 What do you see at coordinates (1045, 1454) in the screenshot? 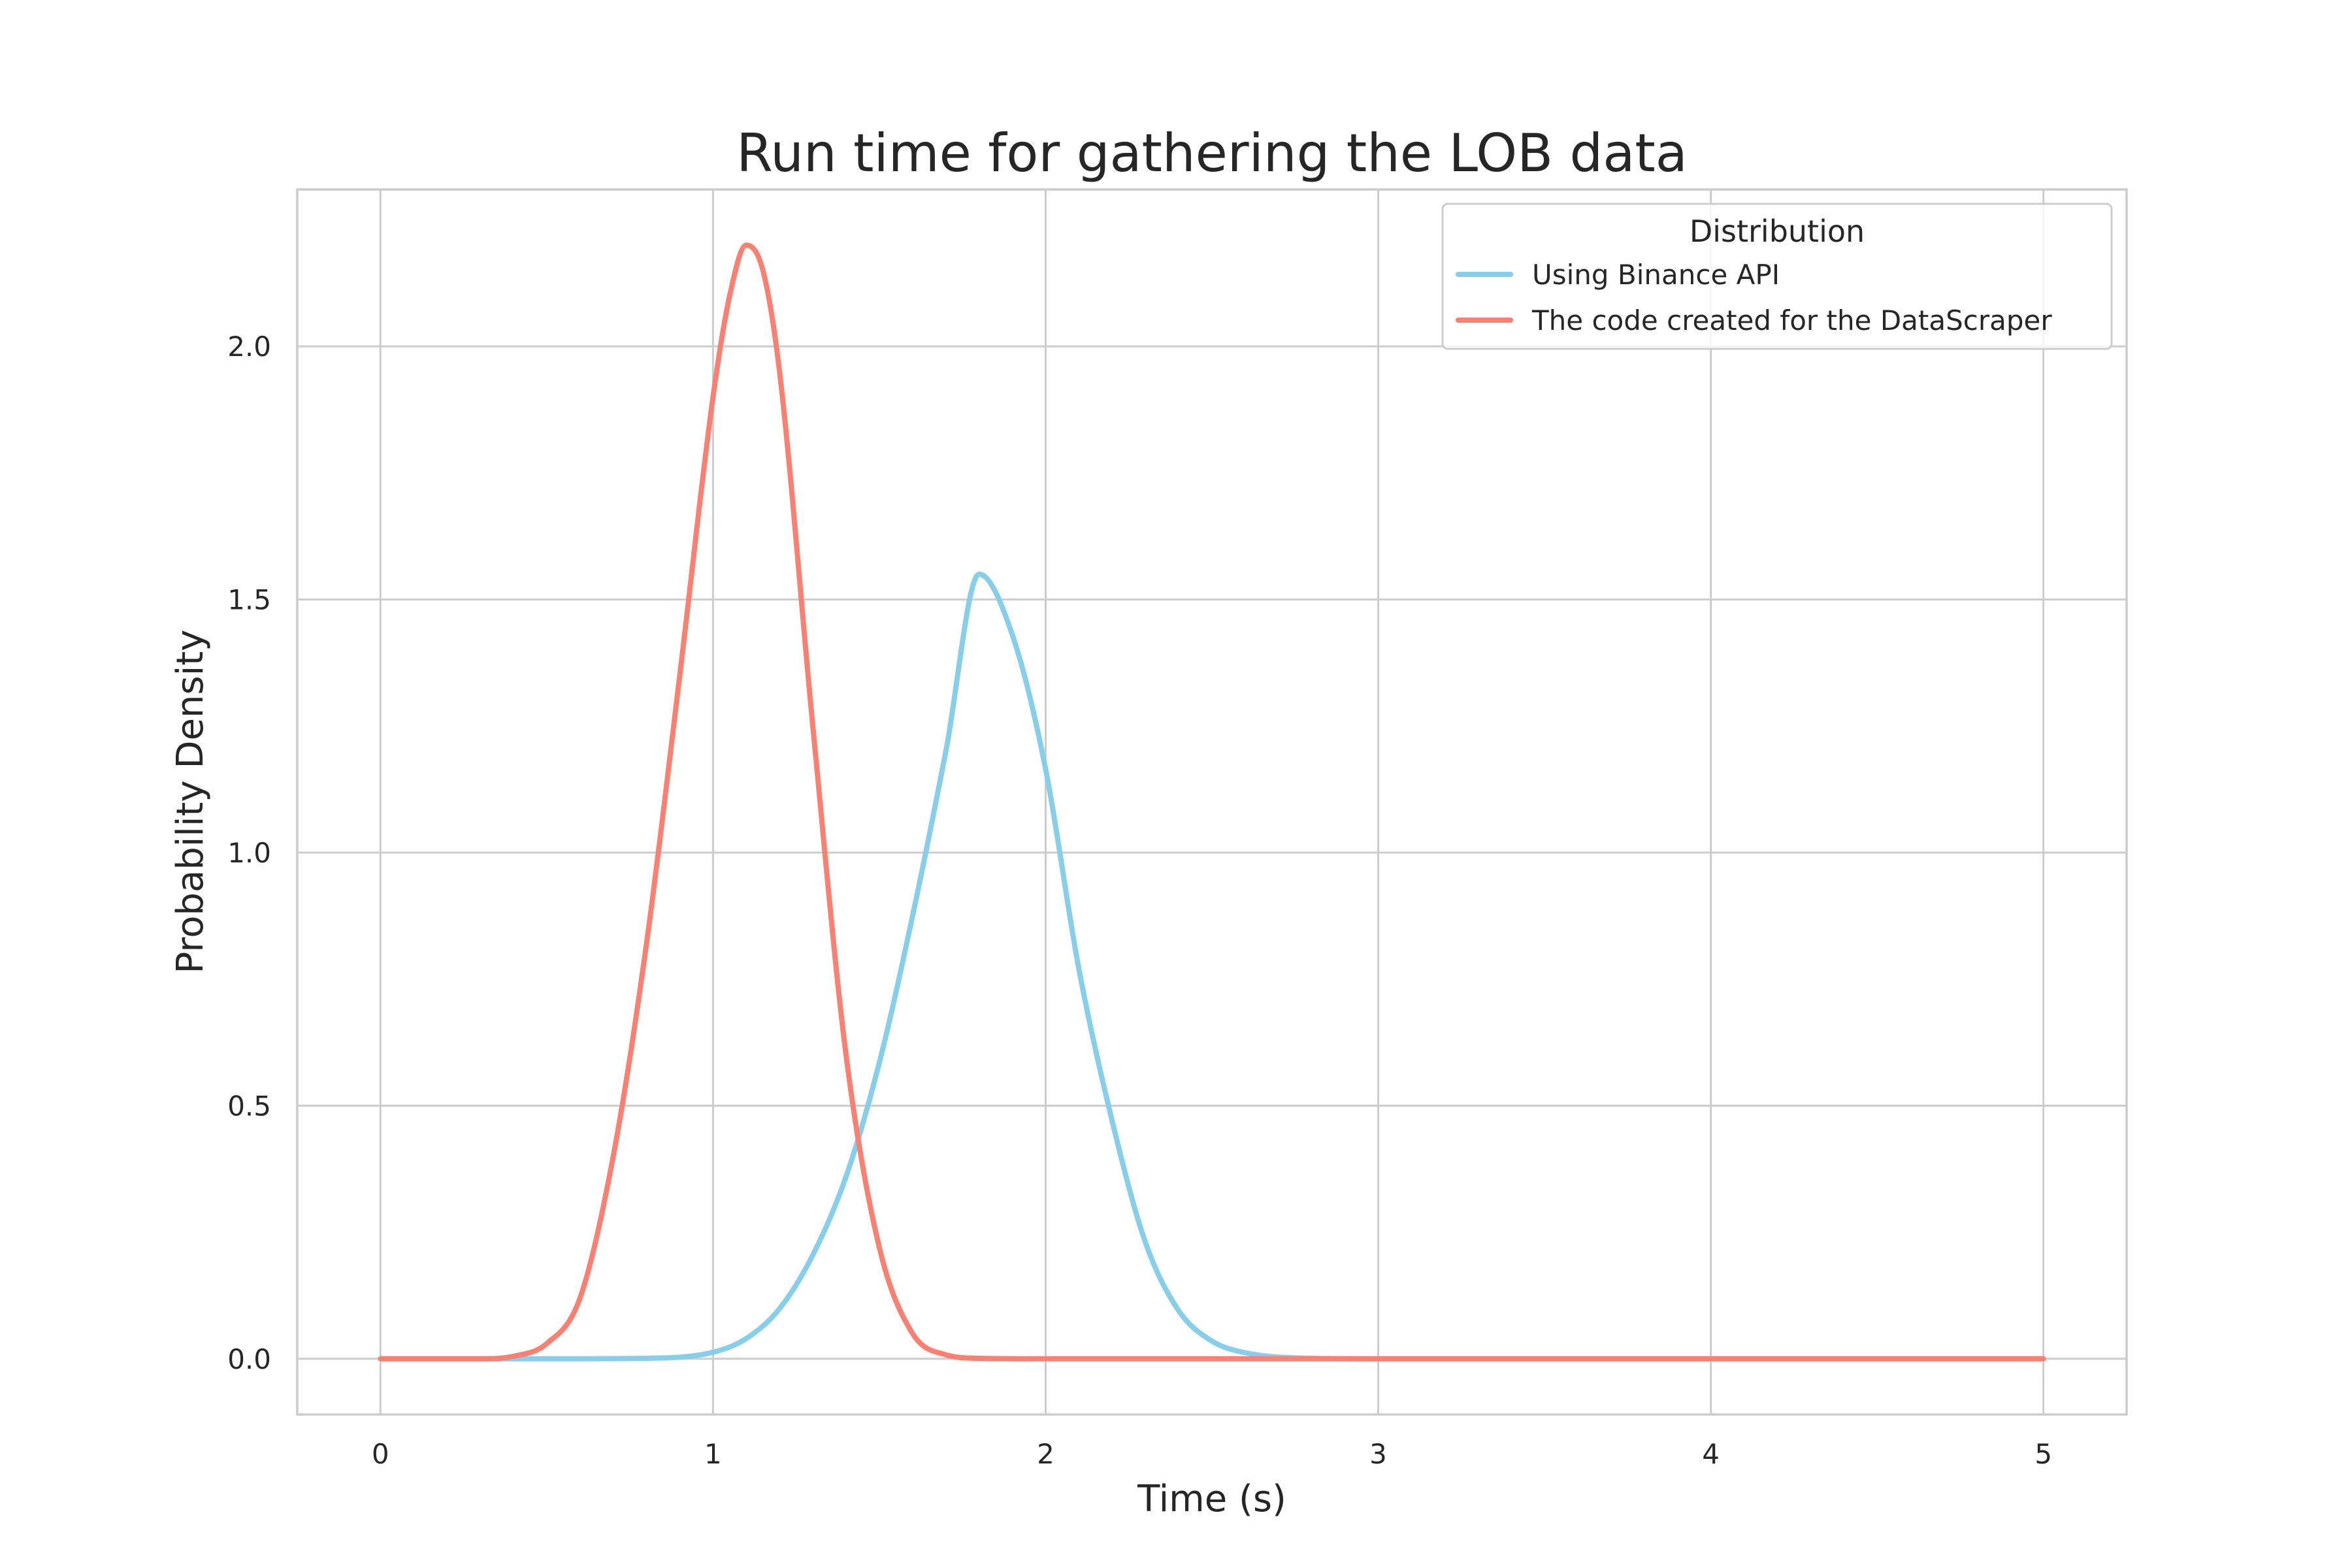
I see `x-tick-label: 2` at bounding box center [1045, 1454].